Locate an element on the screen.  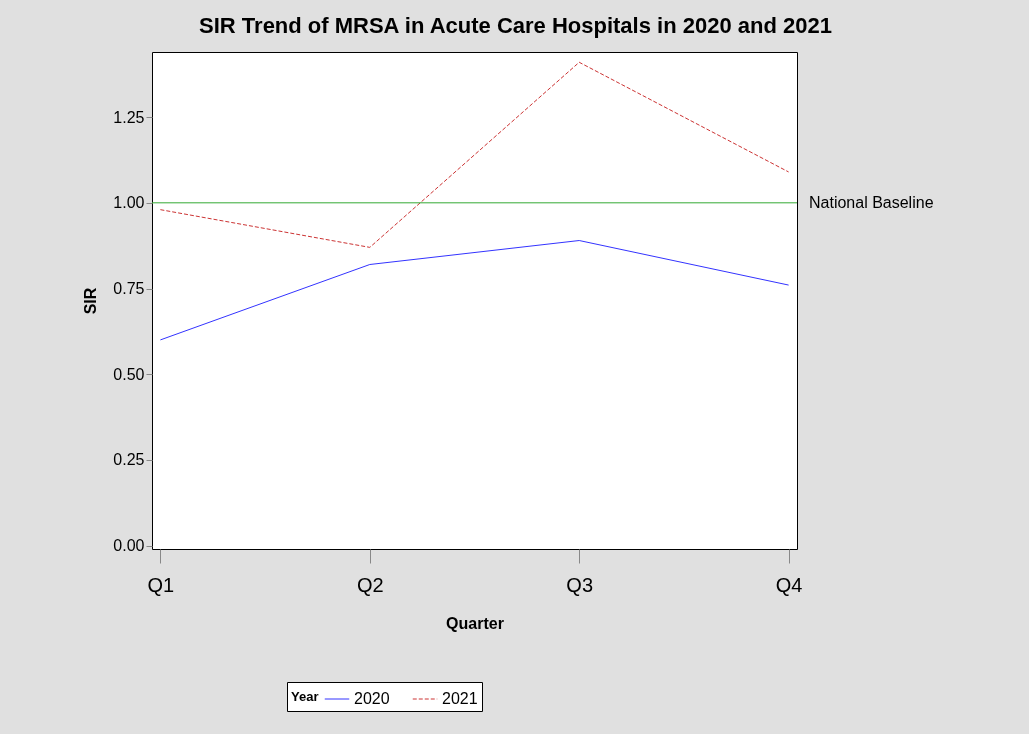
y-tick-label: 1.25 is located at coordinates (129, 117).